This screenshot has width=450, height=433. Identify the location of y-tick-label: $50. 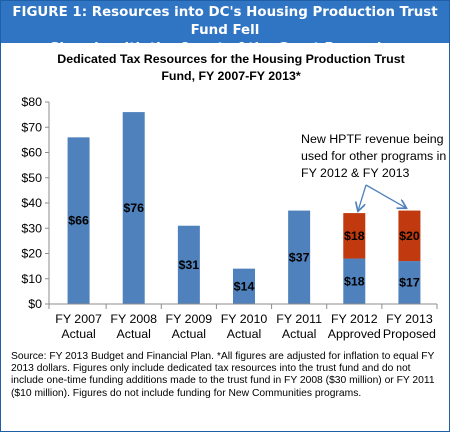
(31, 178).